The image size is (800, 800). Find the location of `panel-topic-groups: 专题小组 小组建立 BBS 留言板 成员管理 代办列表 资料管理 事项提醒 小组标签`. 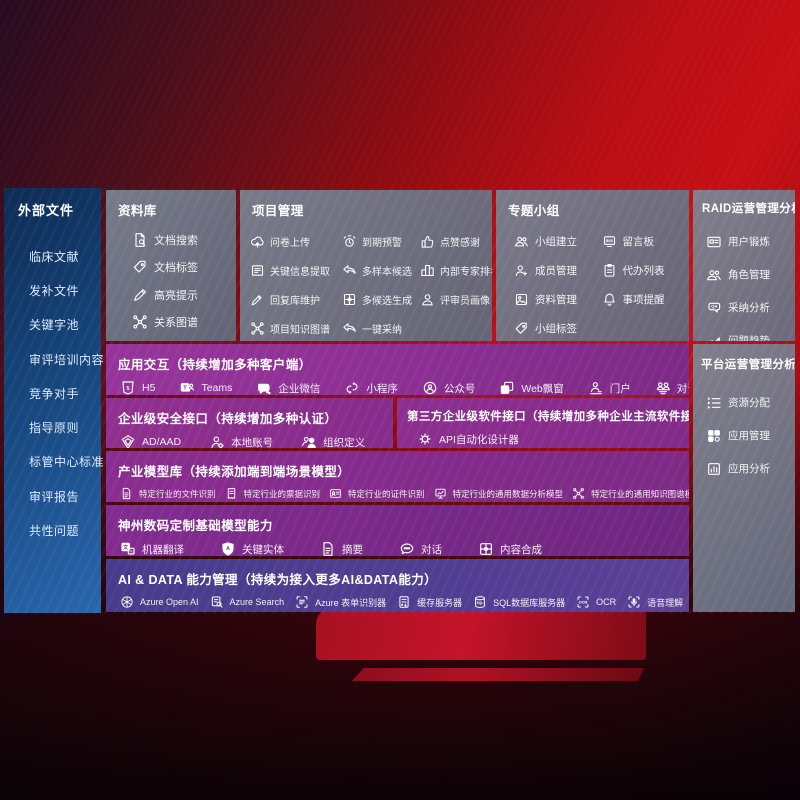

panel-topic-groups: 专题小组 小组建立 BBS 留言板 成员管理 代办列表 资料管理 事项提醒 小组标签 is located at coordinates (592, 265).